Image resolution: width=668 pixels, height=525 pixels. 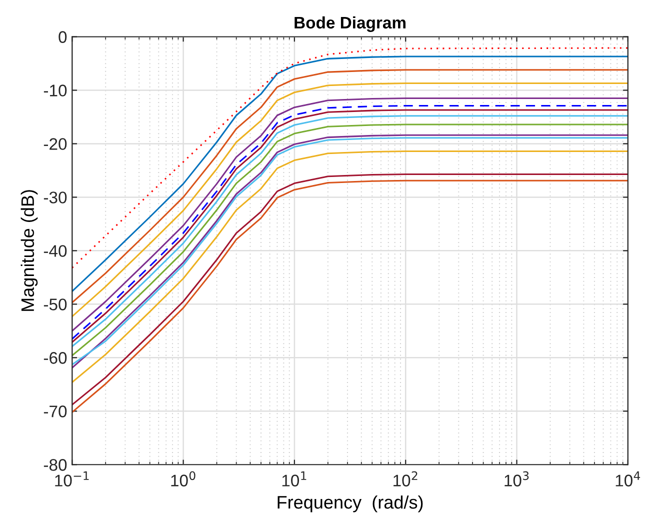 I want to click on x-tick-label: 10$^{2}$, so click(x=406, y=478).